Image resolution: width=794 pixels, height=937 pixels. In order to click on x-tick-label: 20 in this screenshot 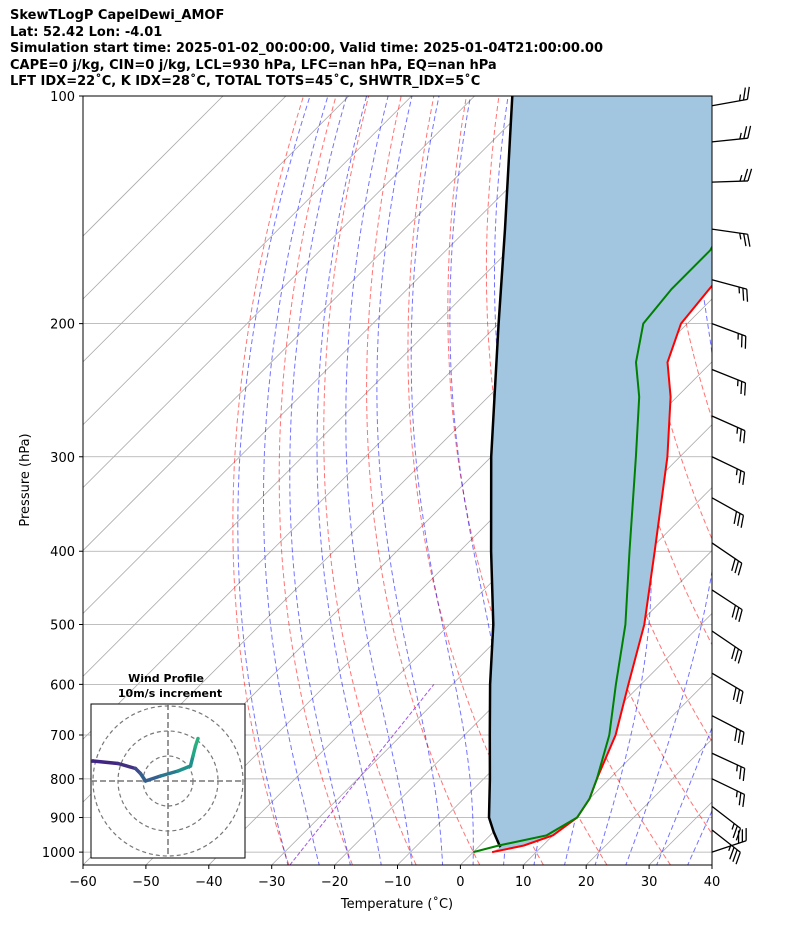, I will do `click(586, 882)`.